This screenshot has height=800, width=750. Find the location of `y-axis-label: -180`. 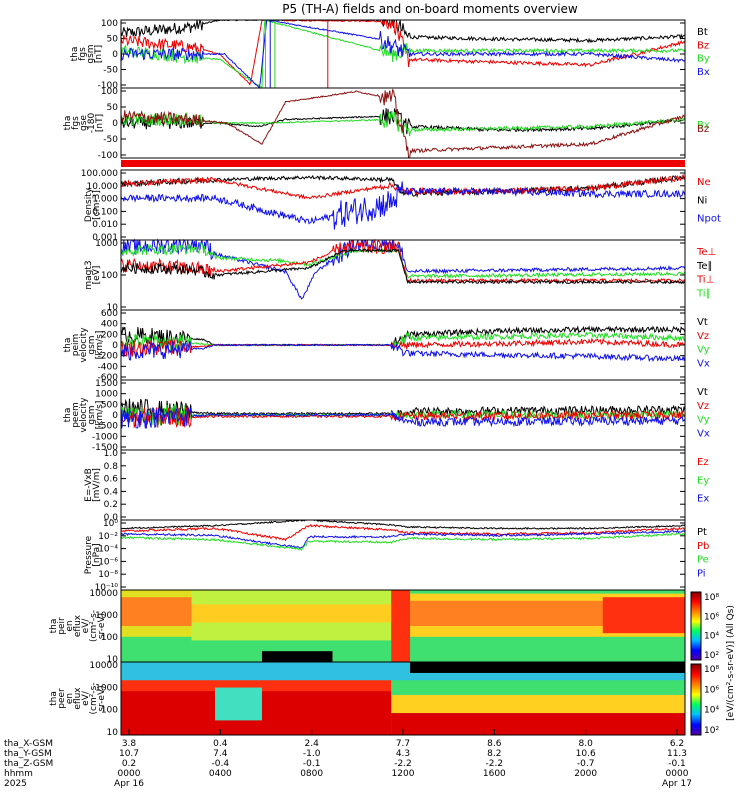

y-axis-label: -180 is located at coordinates (92, 123).